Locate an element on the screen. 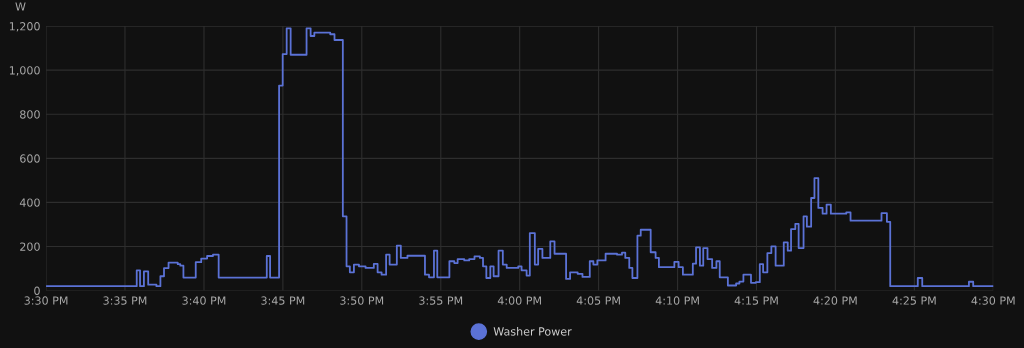 Image resolution: width=1024 pixels, height=348 pixels. x-tick-label: 4:30 PM is located at coordinates (993, 300).